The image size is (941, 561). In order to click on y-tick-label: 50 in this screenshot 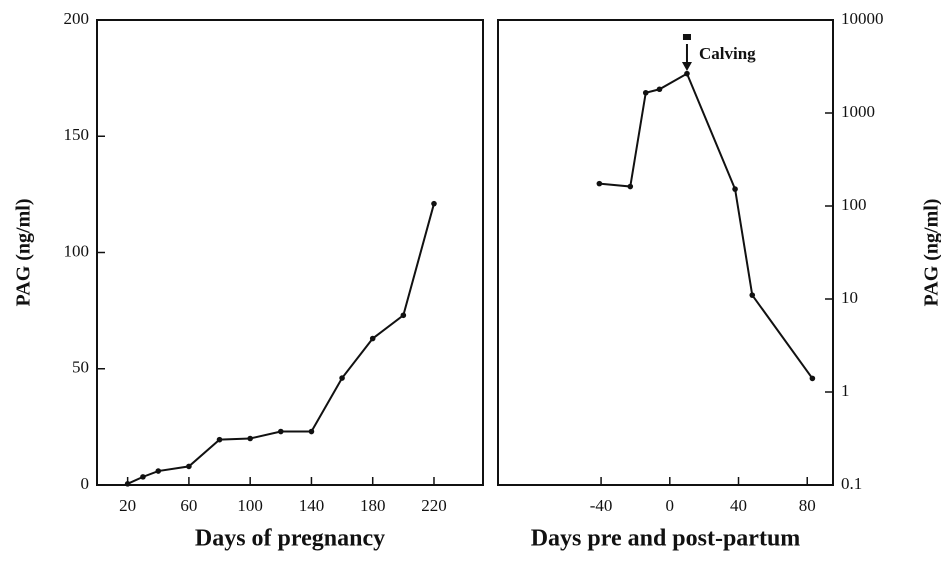, I will do `click(80, 367)`.